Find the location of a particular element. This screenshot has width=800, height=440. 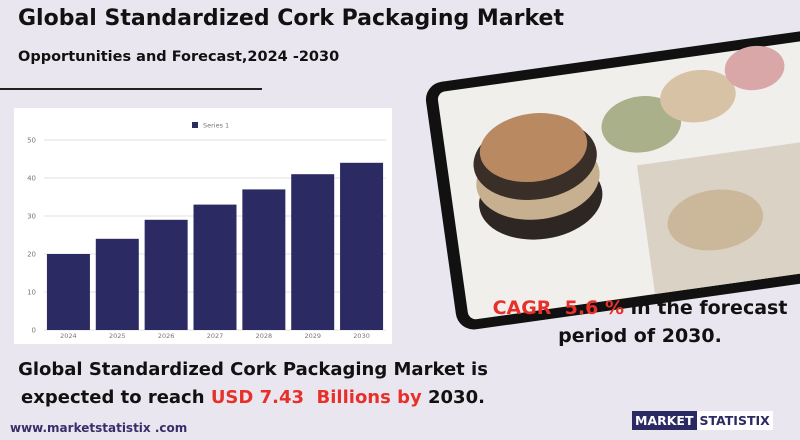

logo: MARKET STATISTIX is located at coordinates (702, 420).